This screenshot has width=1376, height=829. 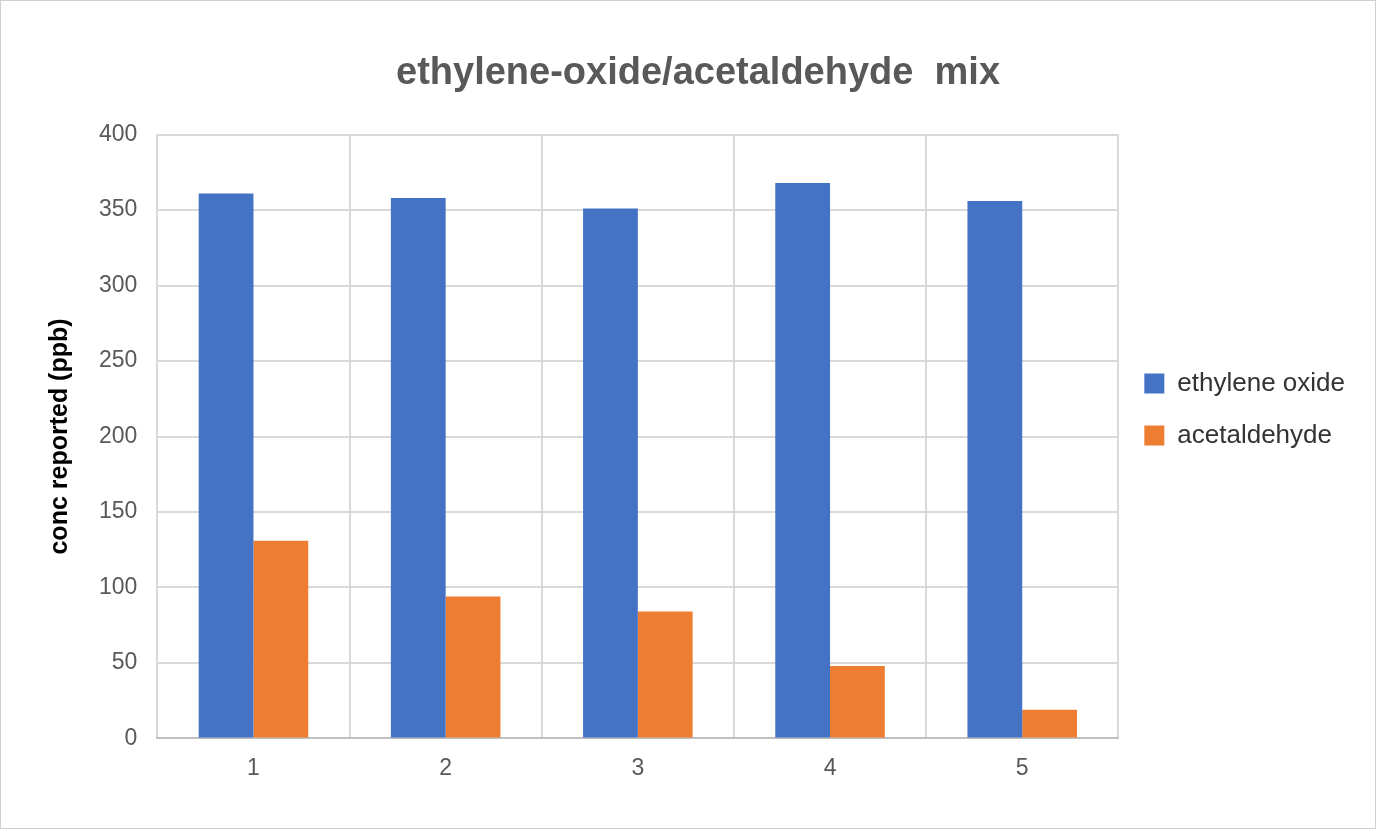 What do you see at coordinates (118, 132) in the screenshot?
I see `y-tick-label: 400` at bounding box center [118, 132].